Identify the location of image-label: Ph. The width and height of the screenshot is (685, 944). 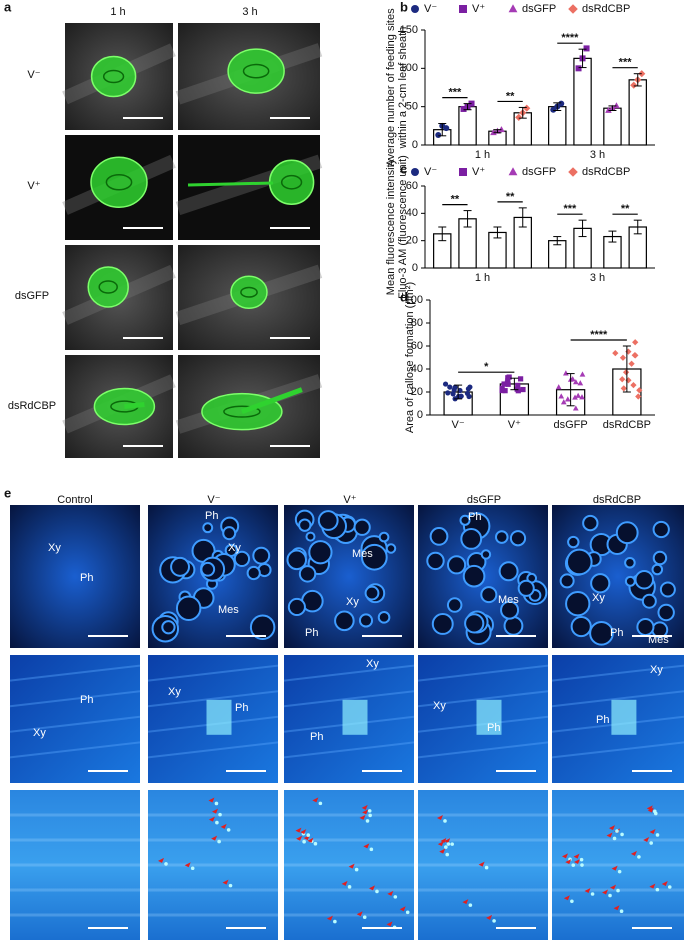
(602, 720).